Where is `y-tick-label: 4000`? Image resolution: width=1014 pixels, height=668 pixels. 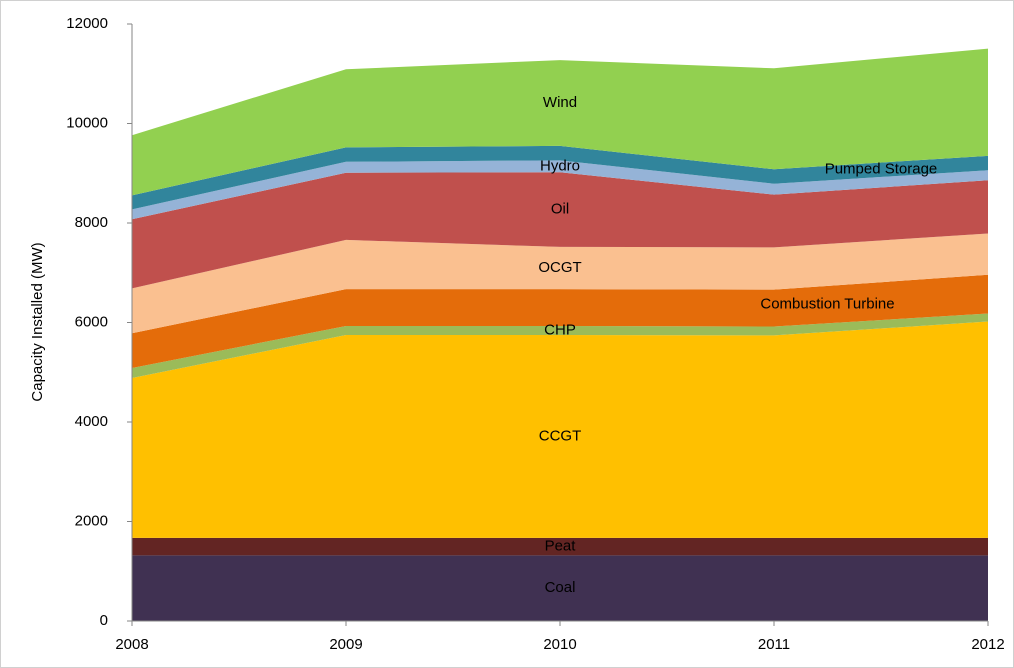 y-tick-label: 4000 is located at coordinates (91, 421).